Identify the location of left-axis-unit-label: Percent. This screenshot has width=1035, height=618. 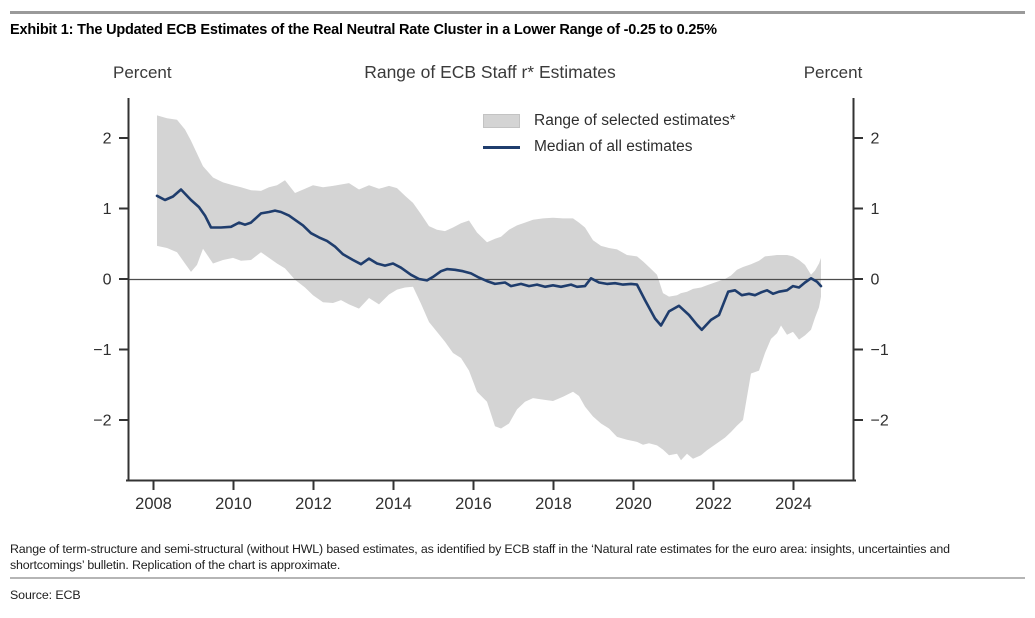
(142, 72).